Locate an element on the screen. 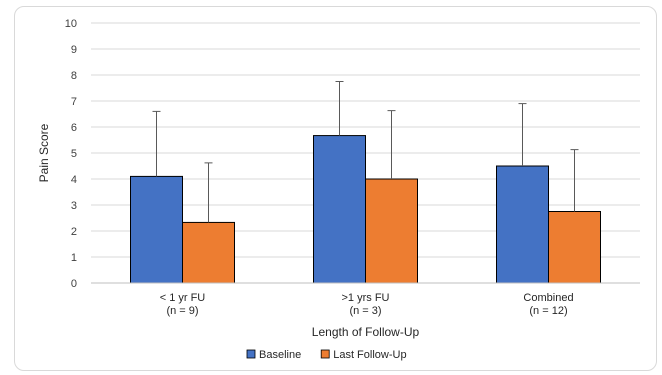 The width and height of the screenshot is (662, 375). legend-label: Baseline is located at coordinates (280, 355).